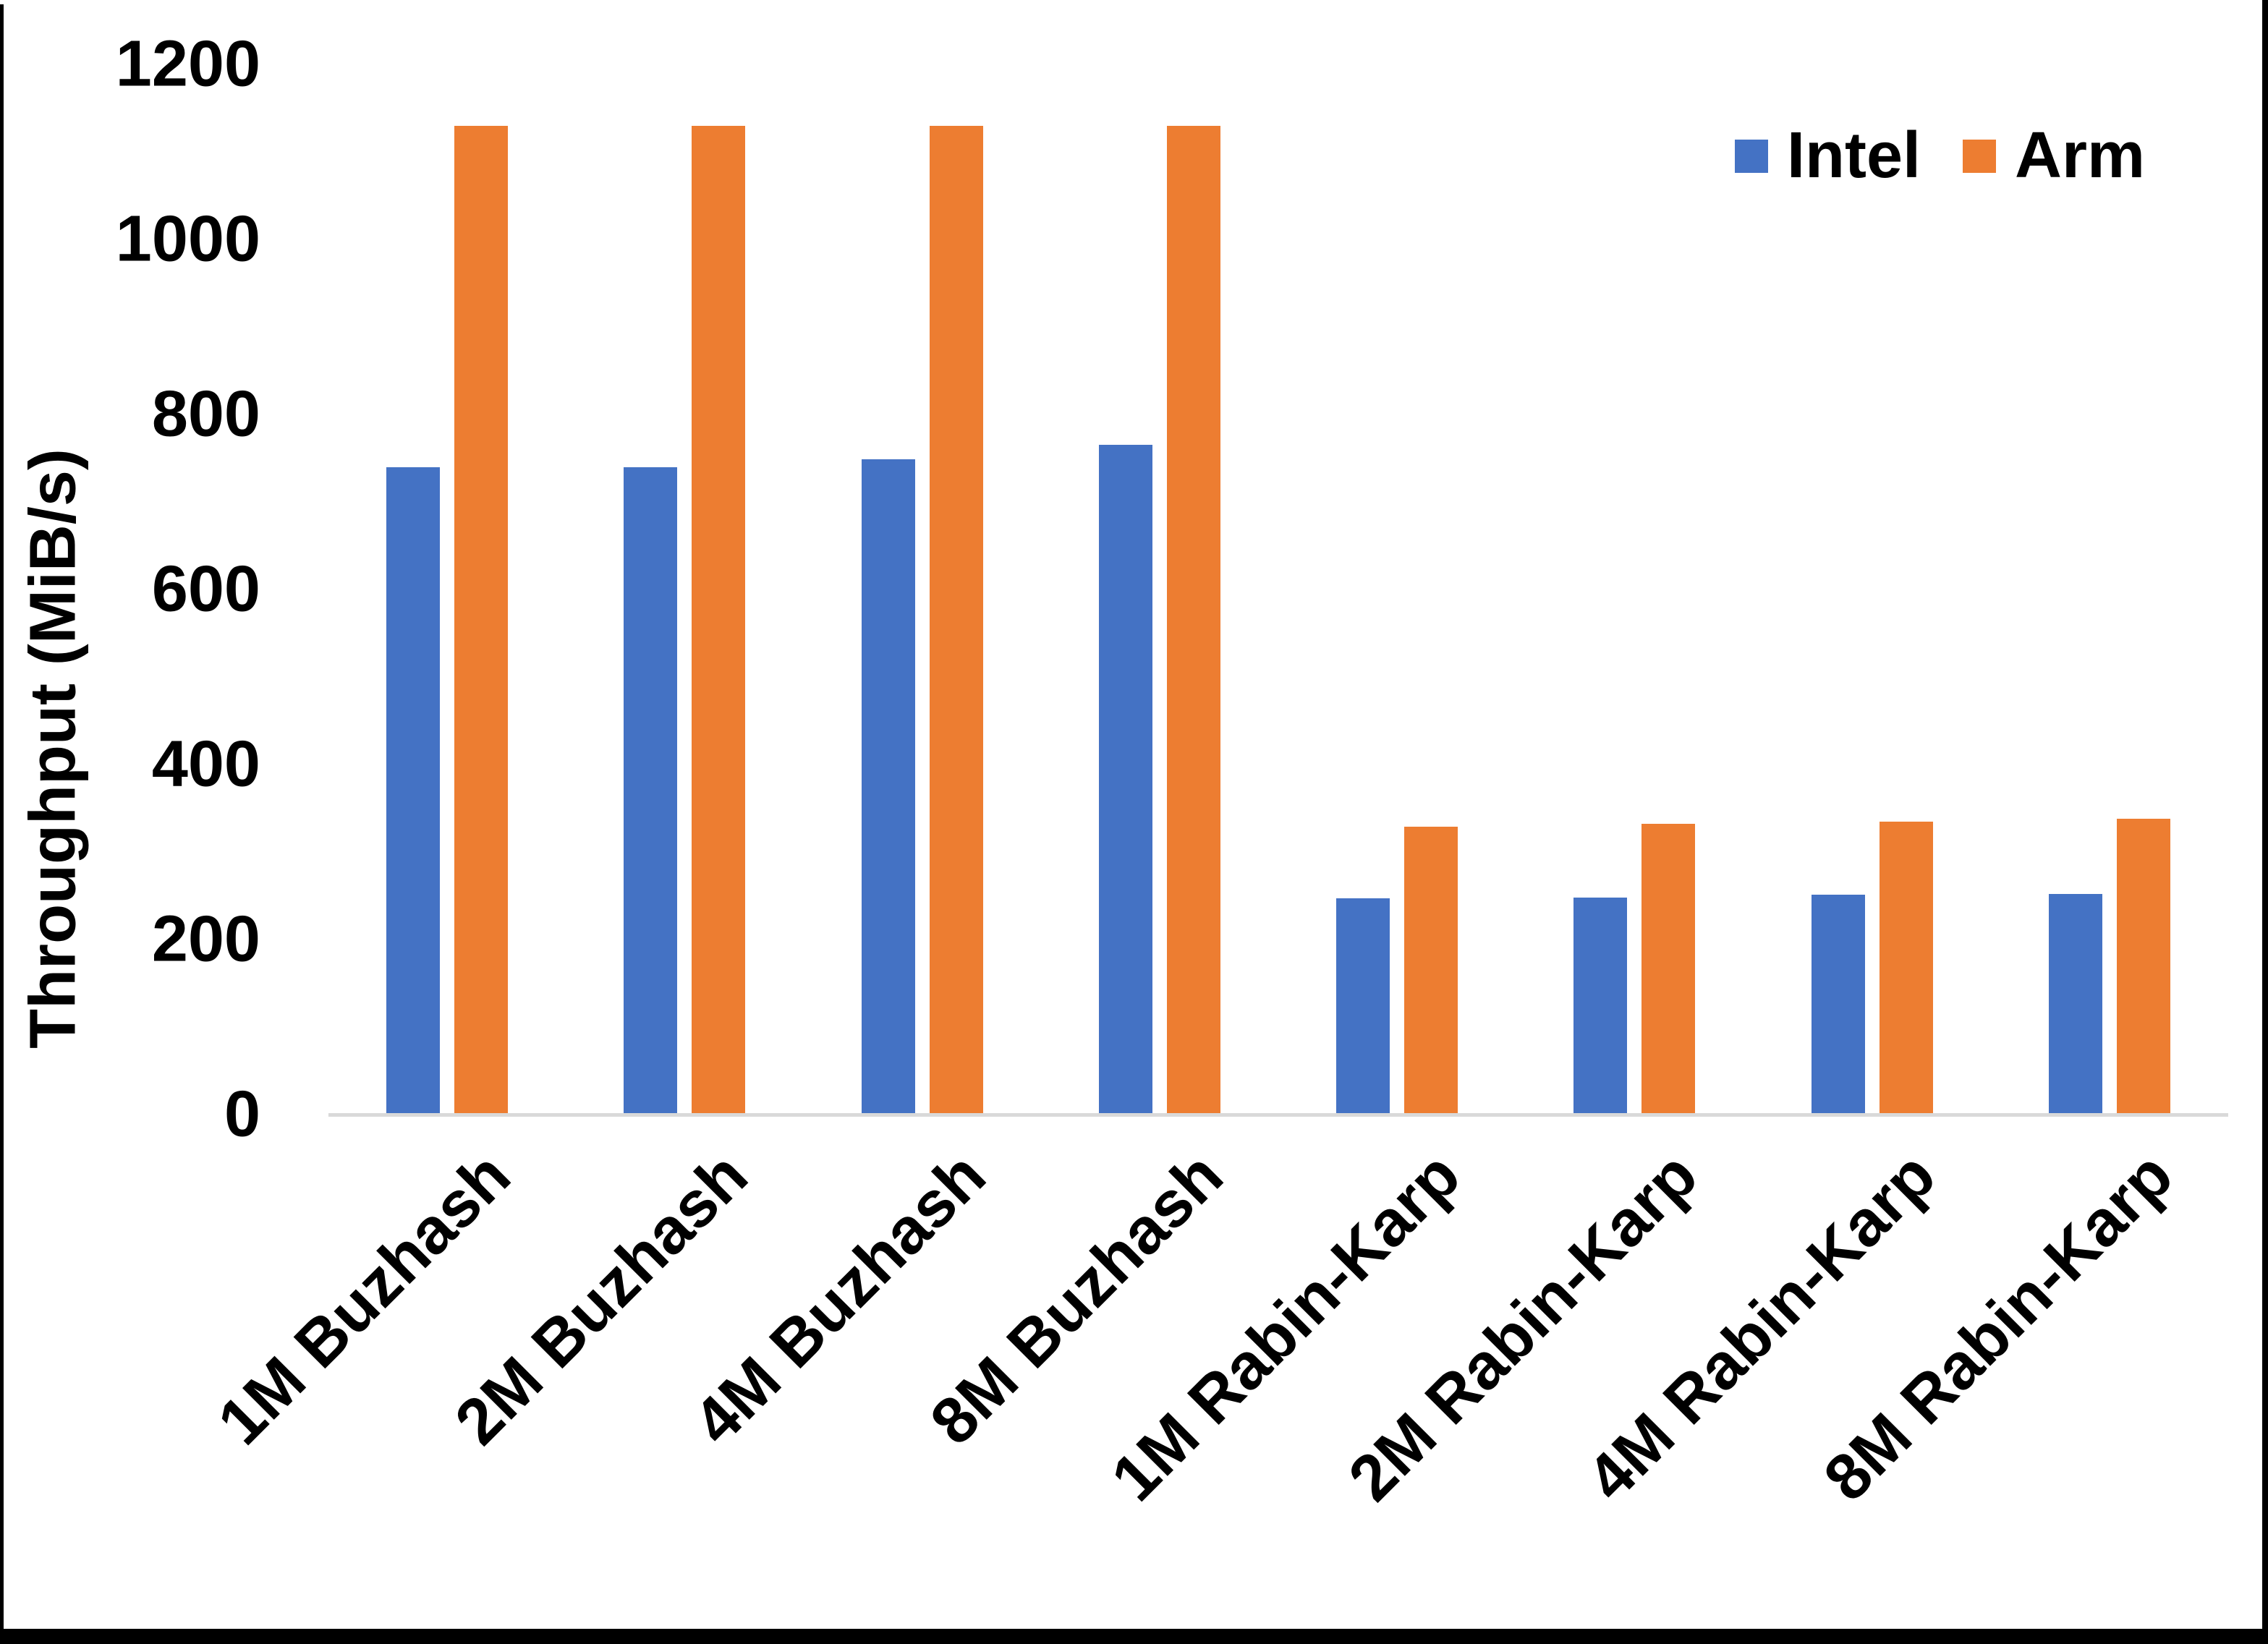  What do you see at coordinates (205, 589) in the screenshot?
I see `y-tick-label-600: 600` at bounding box center [205, 589].